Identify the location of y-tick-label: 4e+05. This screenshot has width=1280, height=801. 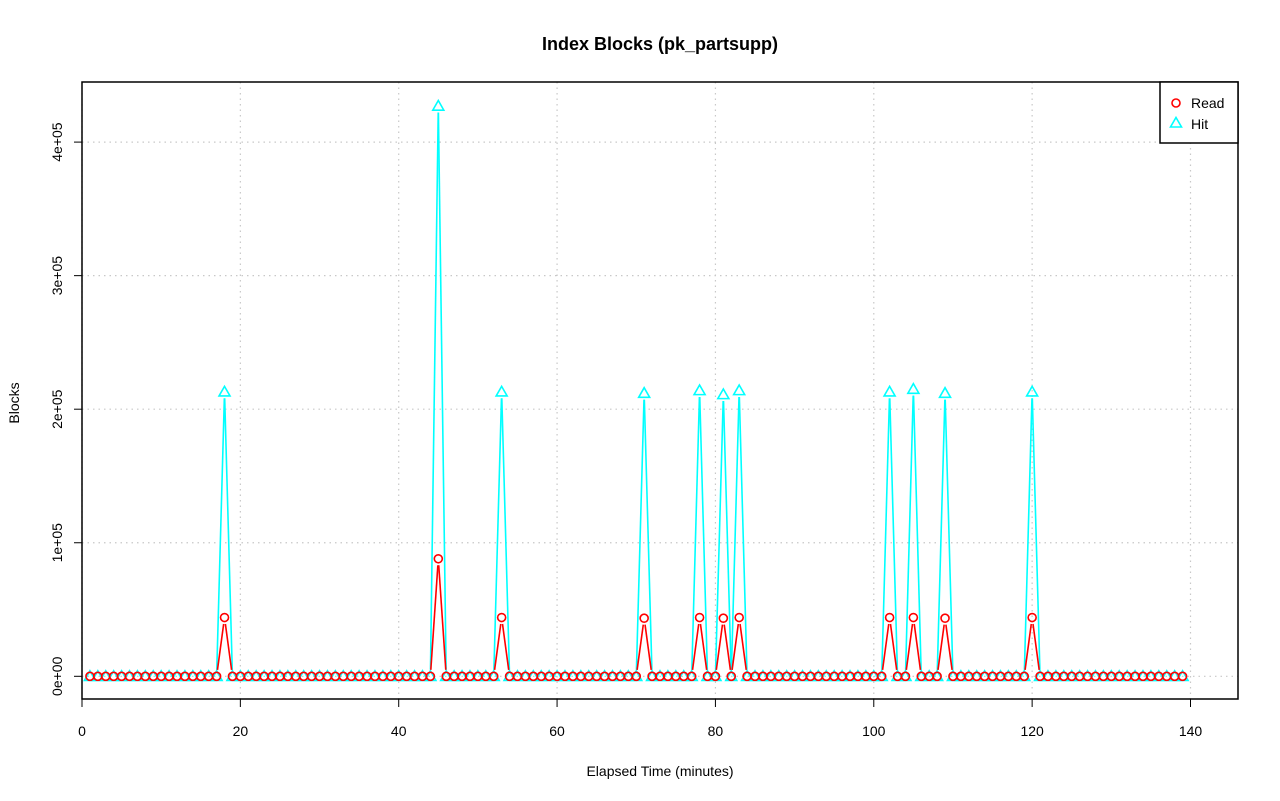
(57, 142).